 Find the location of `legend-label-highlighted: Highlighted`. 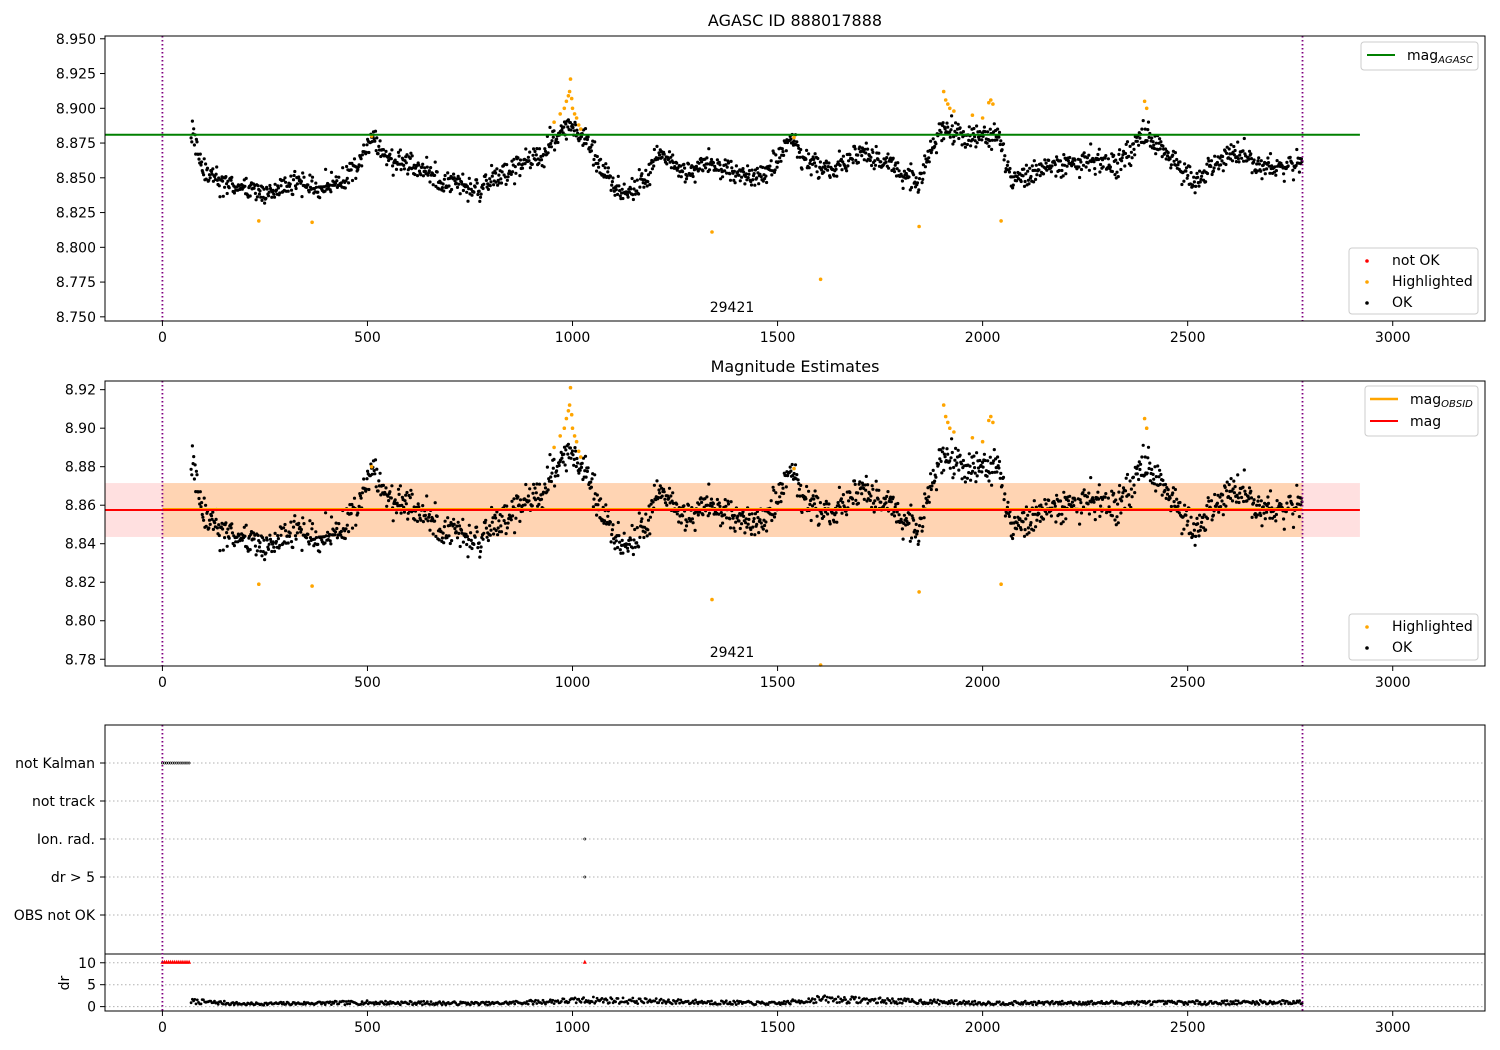

legend-label-highlighted: Highlighted is located at coordinates (1432, 627).